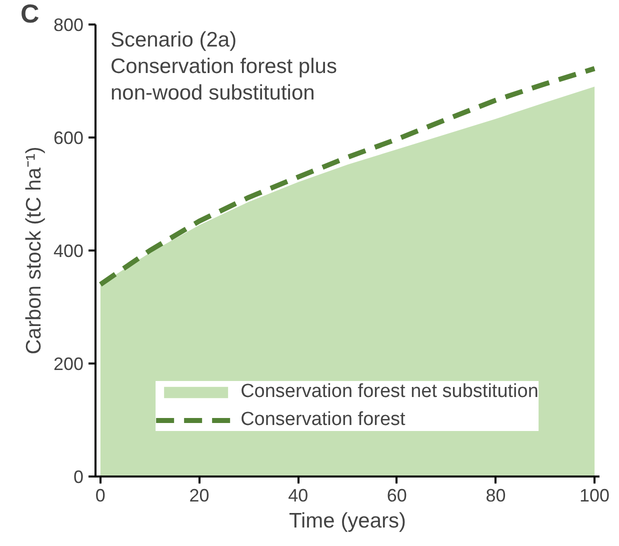 Image resolution: width=619 pixels, height=546 pixels. What do you see at coordinates (100, 496) in the screenshot?
I see `x-tick-label: 0` at bounding box center [100, 496].